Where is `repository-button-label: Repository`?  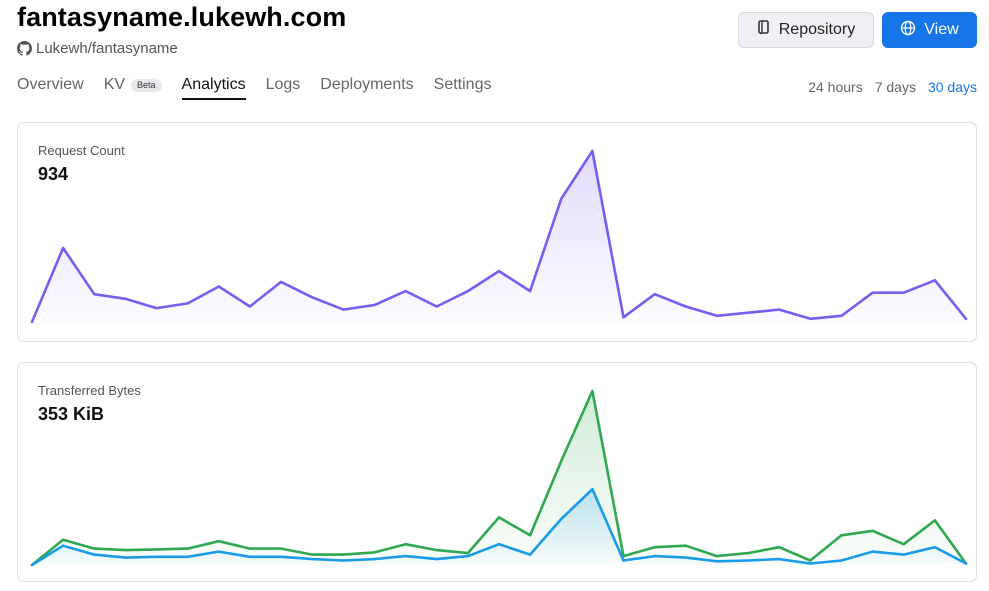
repository-button-label: Repository is located at coordinates (817, 29).